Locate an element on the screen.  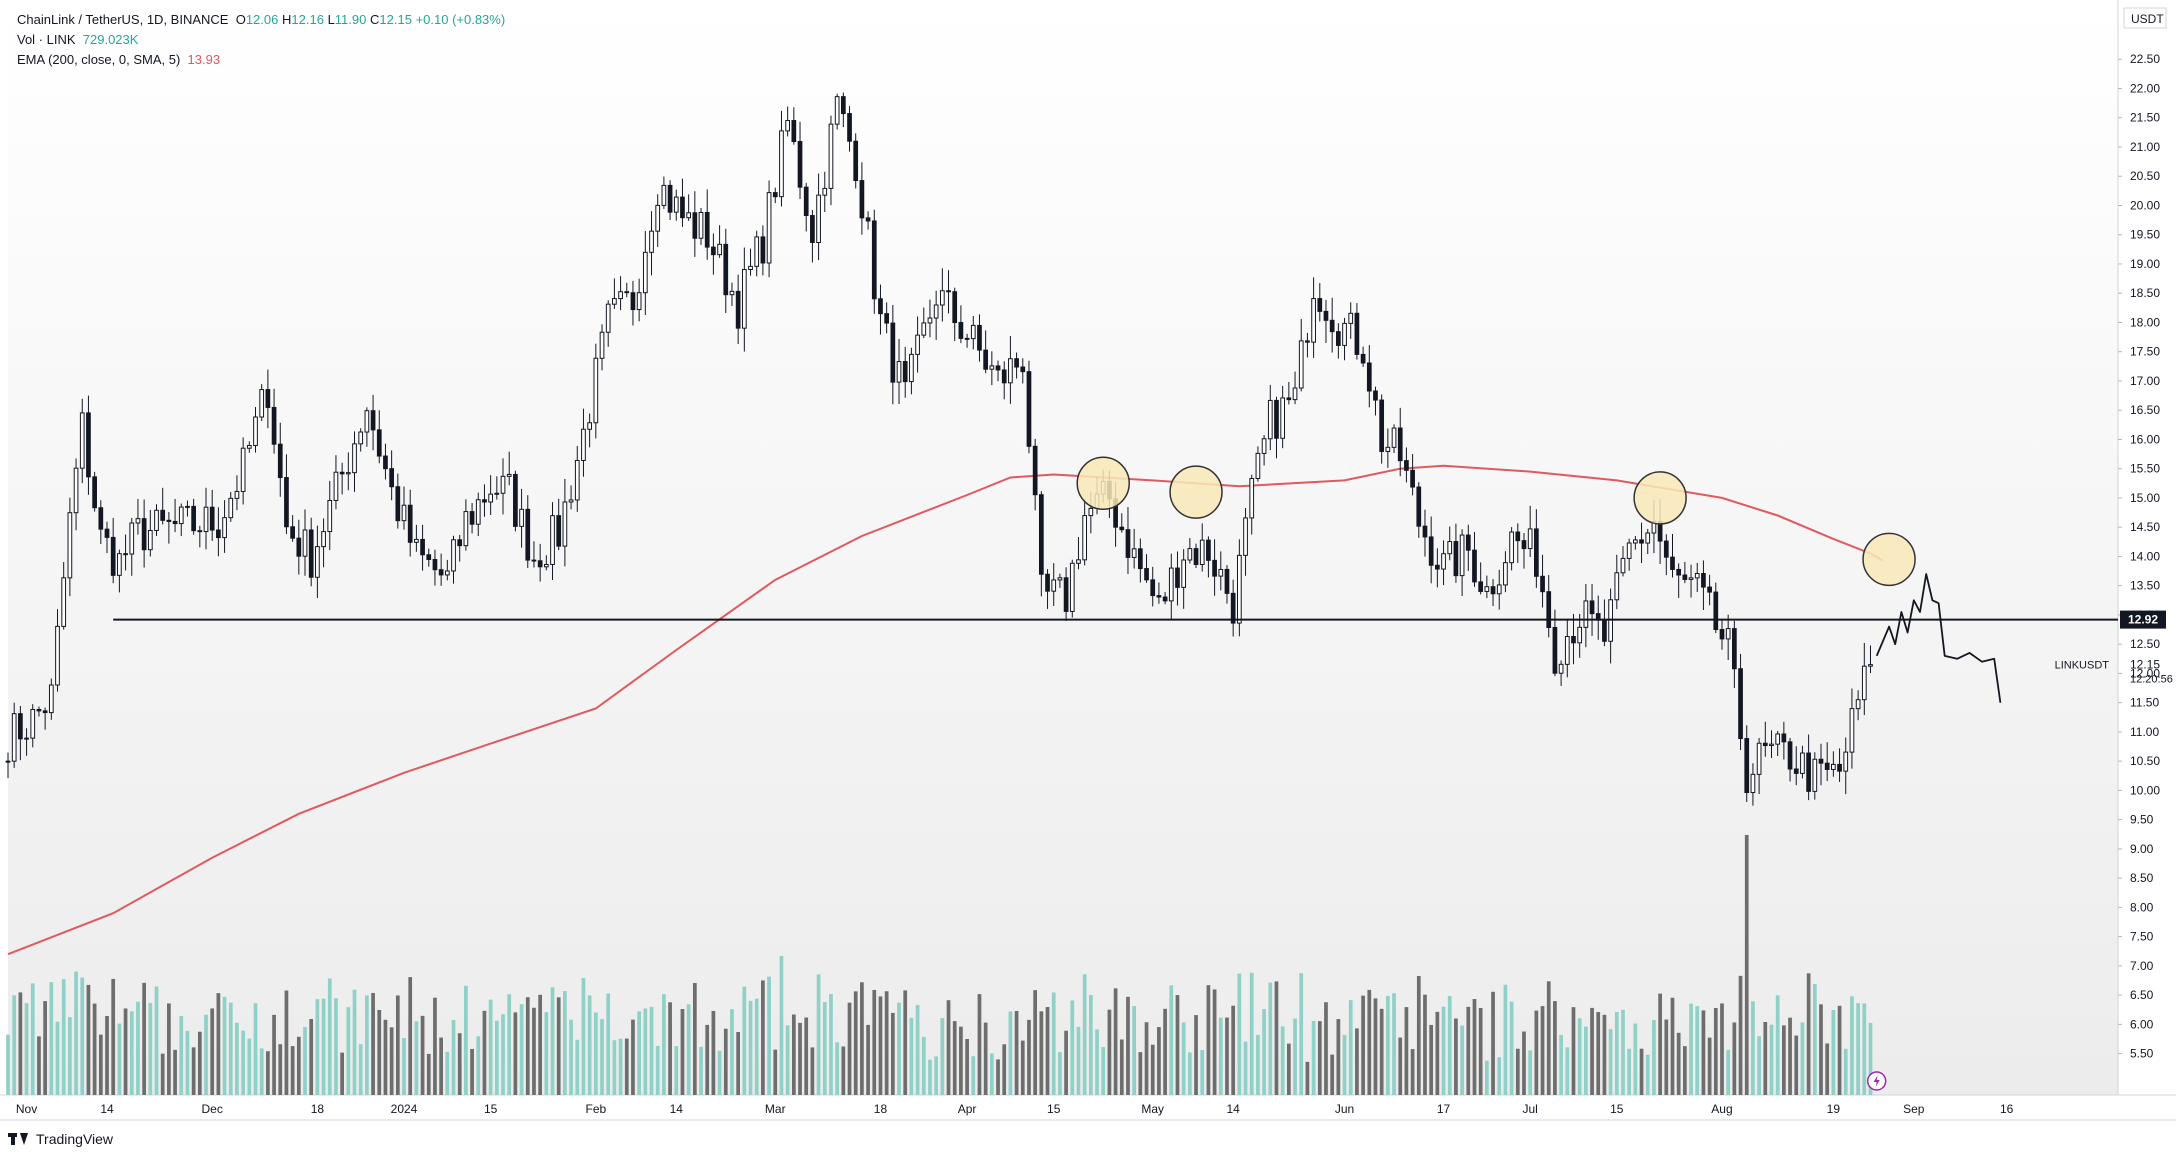
x-tick-label: 14 is located at coordinates (677, 1109).